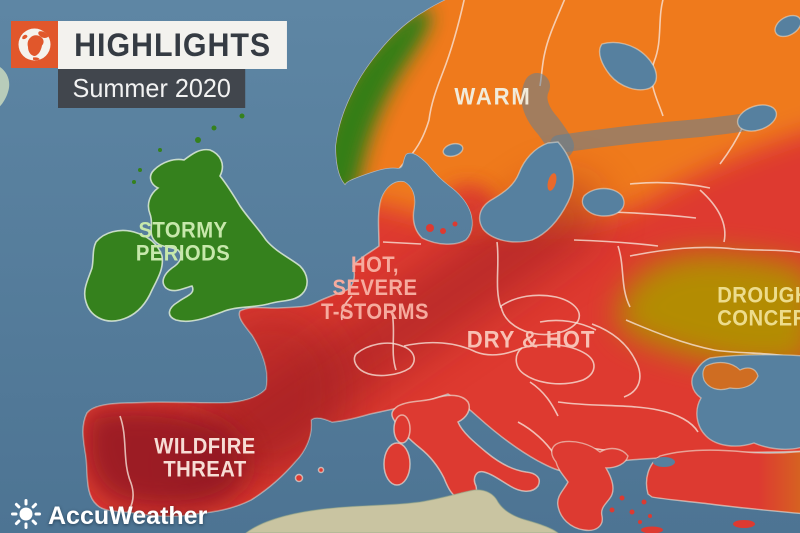 This screenshot has width=800, height=533. I want to click on baltic-sea, so click(526, 192).